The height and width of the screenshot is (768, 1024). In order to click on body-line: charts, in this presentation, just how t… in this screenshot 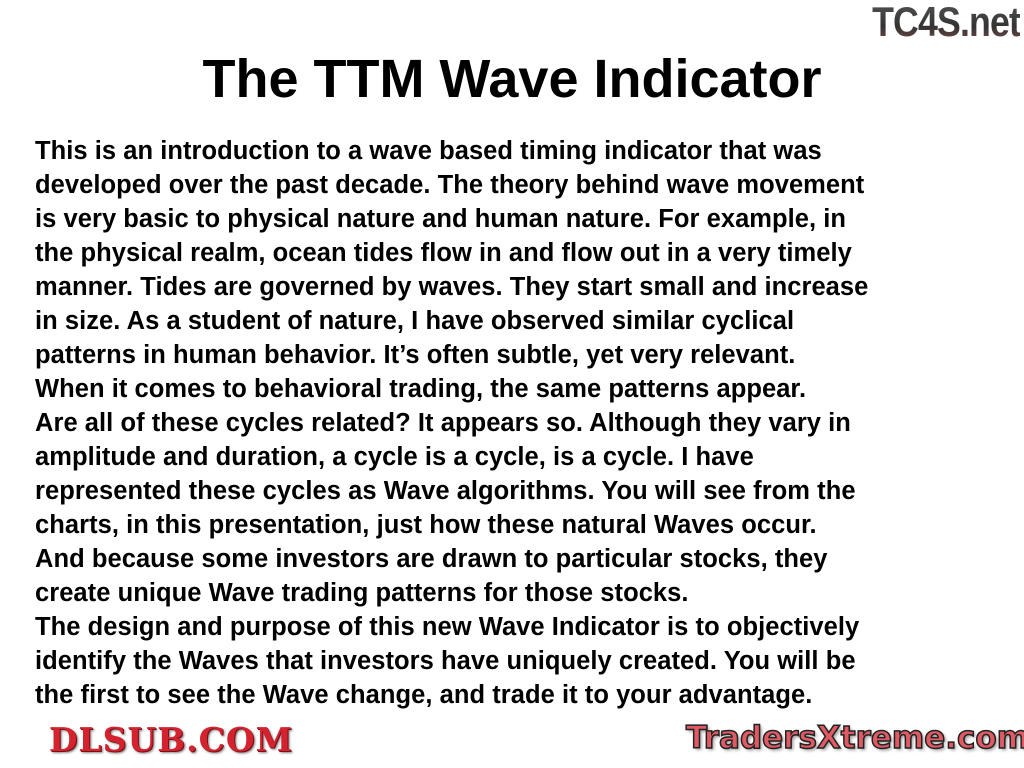, I will do `click(426, 525)`.